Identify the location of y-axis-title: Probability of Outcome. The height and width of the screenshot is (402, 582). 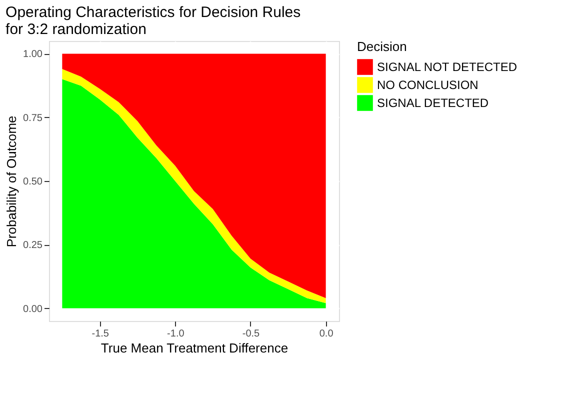
(12, 182).